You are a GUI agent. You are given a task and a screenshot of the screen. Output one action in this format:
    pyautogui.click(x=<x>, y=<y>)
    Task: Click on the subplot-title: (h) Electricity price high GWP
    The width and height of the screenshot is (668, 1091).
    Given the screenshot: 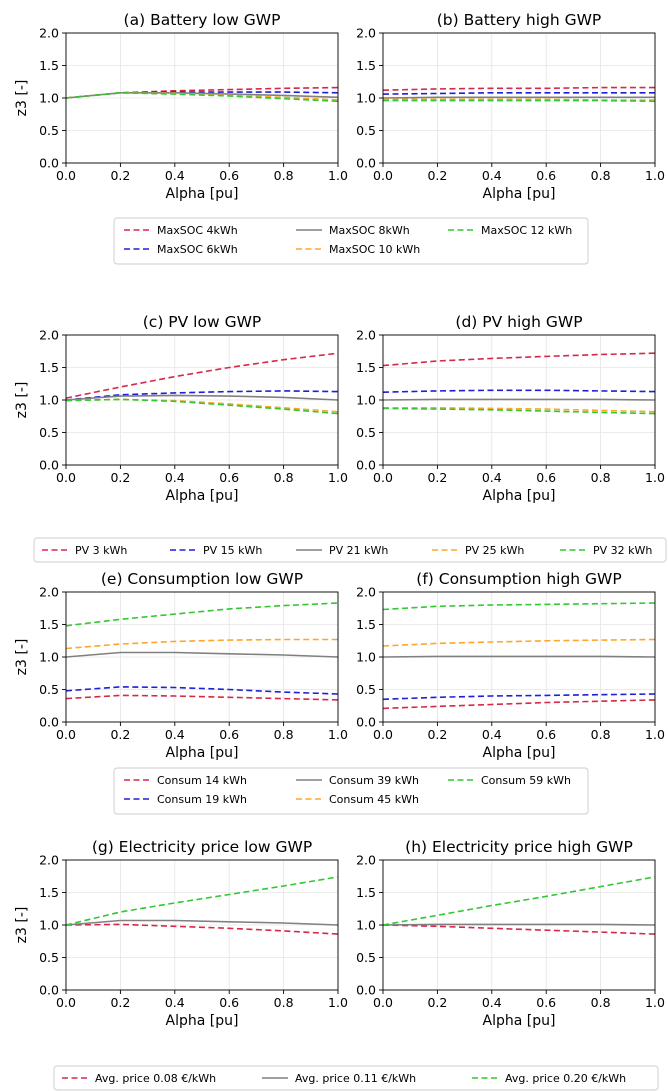 What is the action you would take?
    pyautogui.click(x=519, y=847)
    